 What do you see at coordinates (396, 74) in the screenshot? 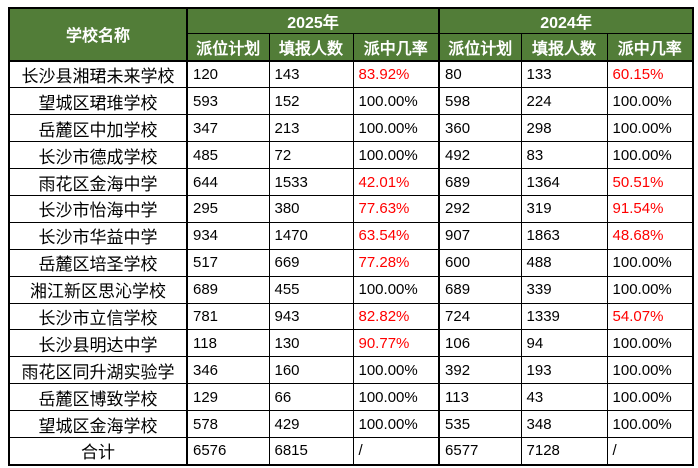
I see `value-cell: 83.92%` at bounding box center [396, 74].